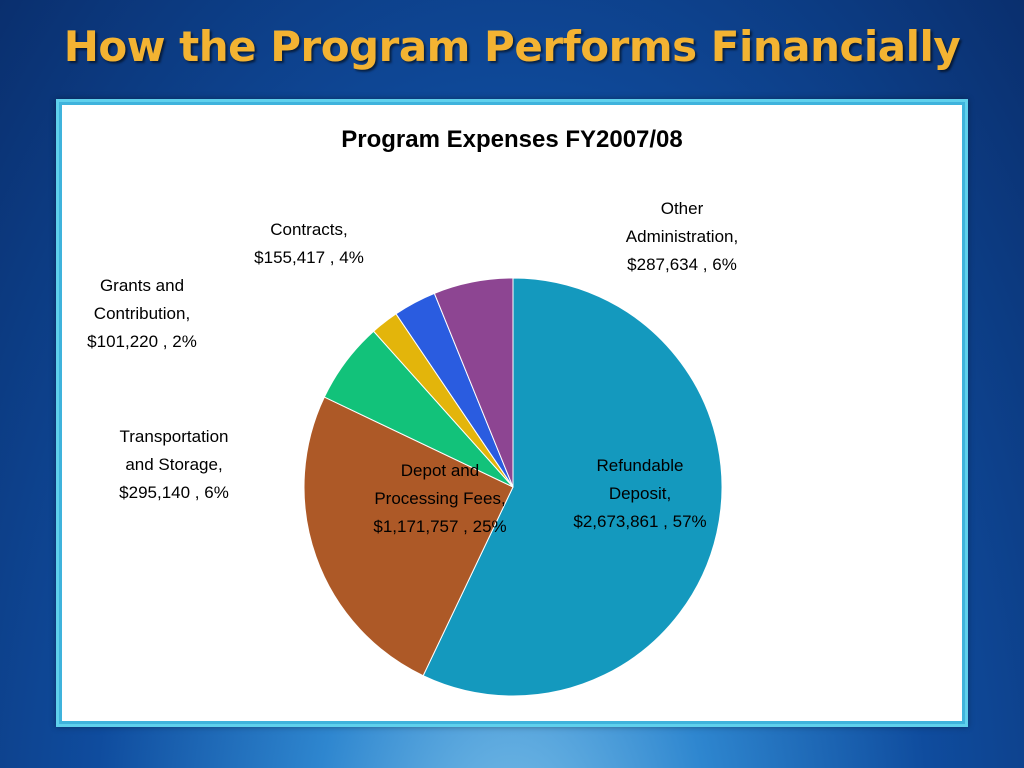 The height and width of the screenshot is (768, 1024). I want to click on slice-label-line: Deposit,, so click(640, 493).